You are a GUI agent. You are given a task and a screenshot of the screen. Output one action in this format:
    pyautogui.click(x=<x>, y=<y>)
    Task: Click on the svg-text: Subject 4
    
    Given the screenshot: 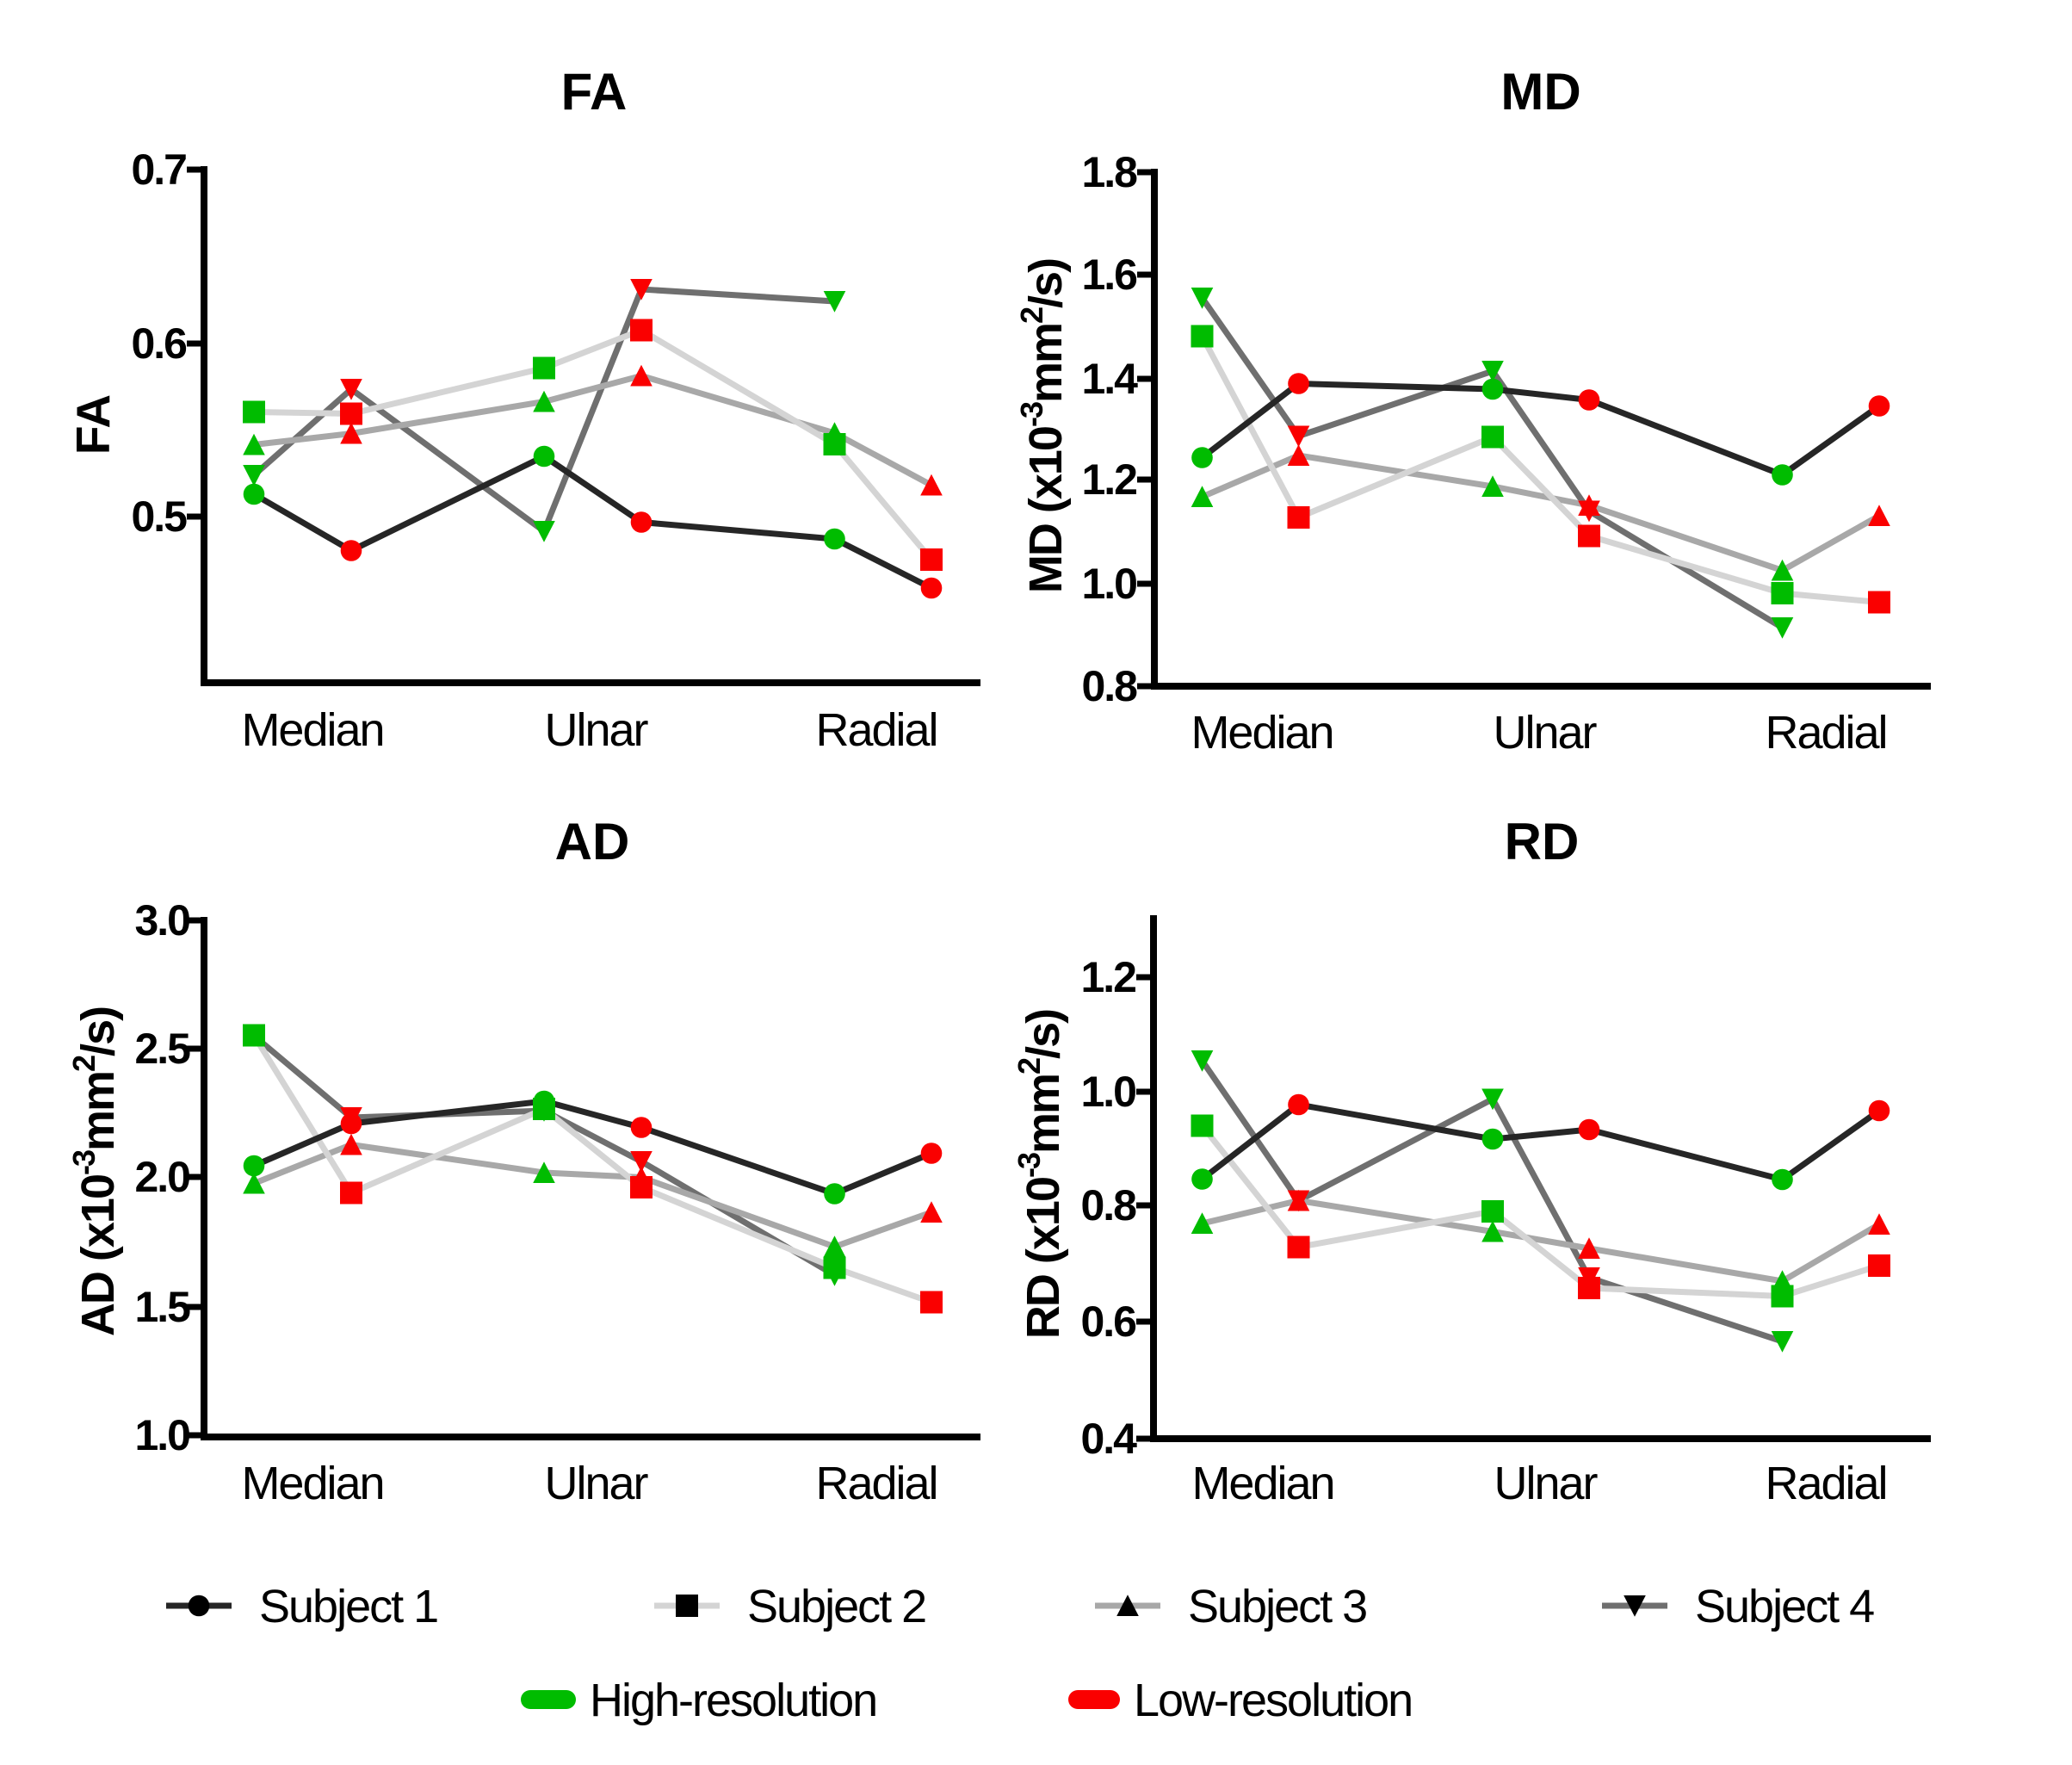 What is the action you would take?
    pyautogui.click(x=1785, y=1606)
    